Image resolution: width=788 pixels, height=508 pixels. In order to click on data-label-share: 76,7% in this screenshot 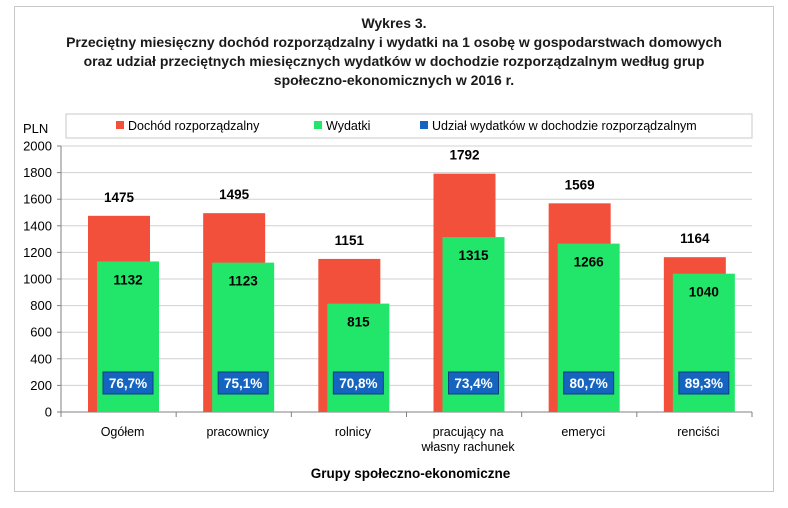, I will do `click(128, 383)`.